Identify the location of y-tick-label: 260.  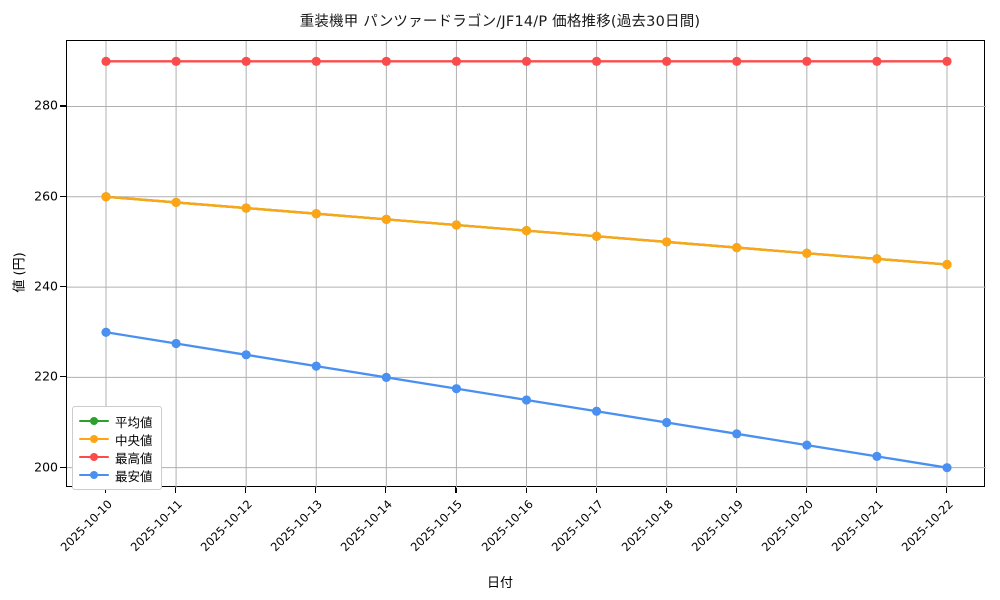
(46, 196).